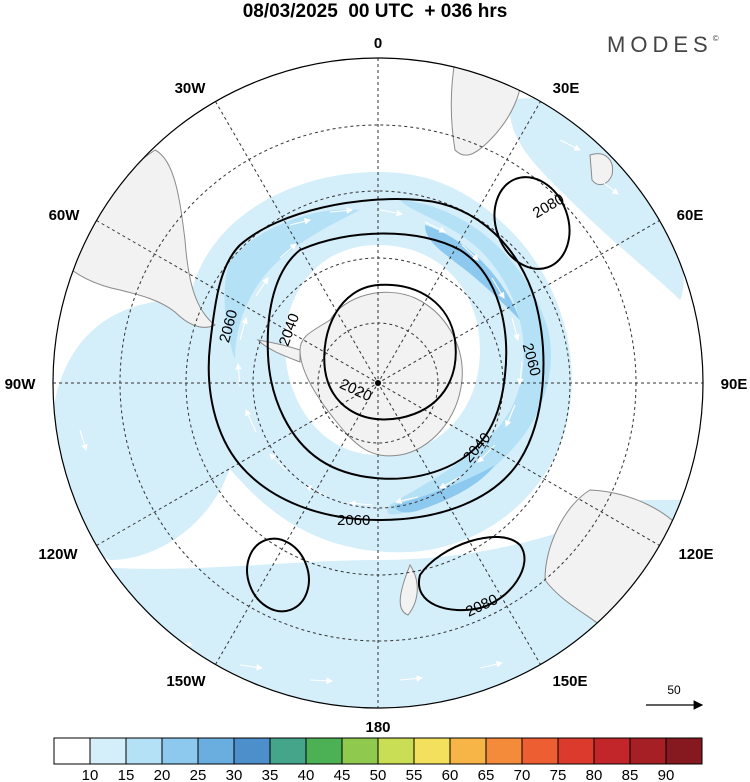  What do you see at coordinates (471, 574) in the screenshot?
I see `contour-2080-se` at bounding box center [471, 574].